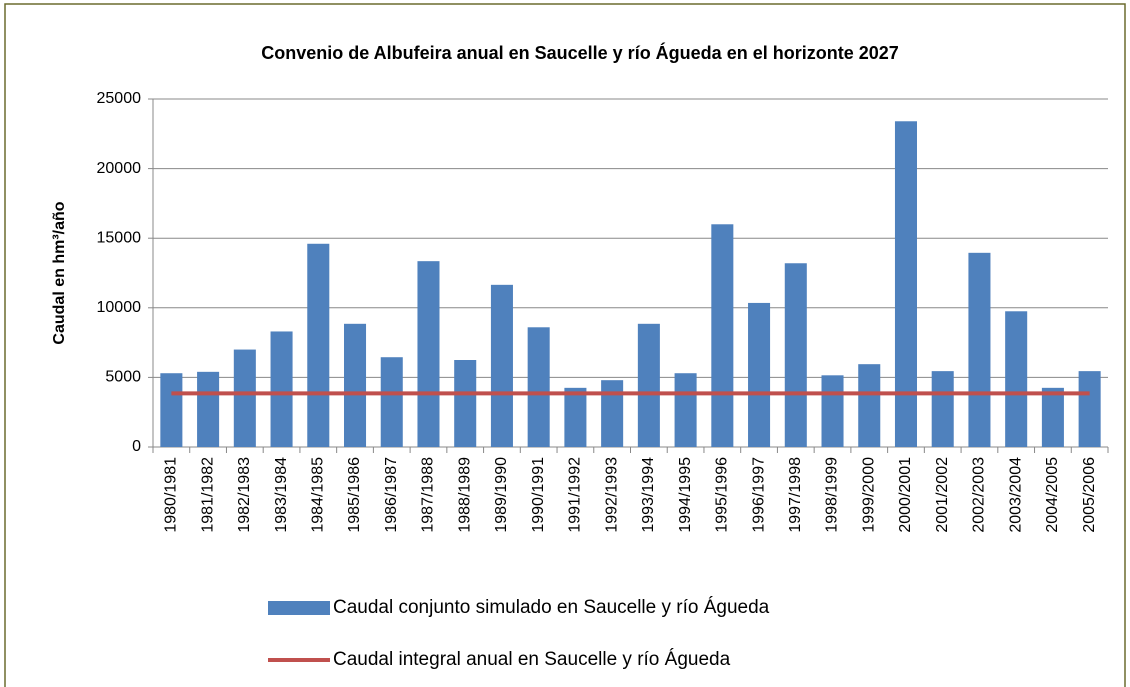 The image size is (1130, 687). What do you see at coordinates (722, 495) in the screenshot?
I see `x-tick-label: 1995/1996` at bounding box center [722, 495].